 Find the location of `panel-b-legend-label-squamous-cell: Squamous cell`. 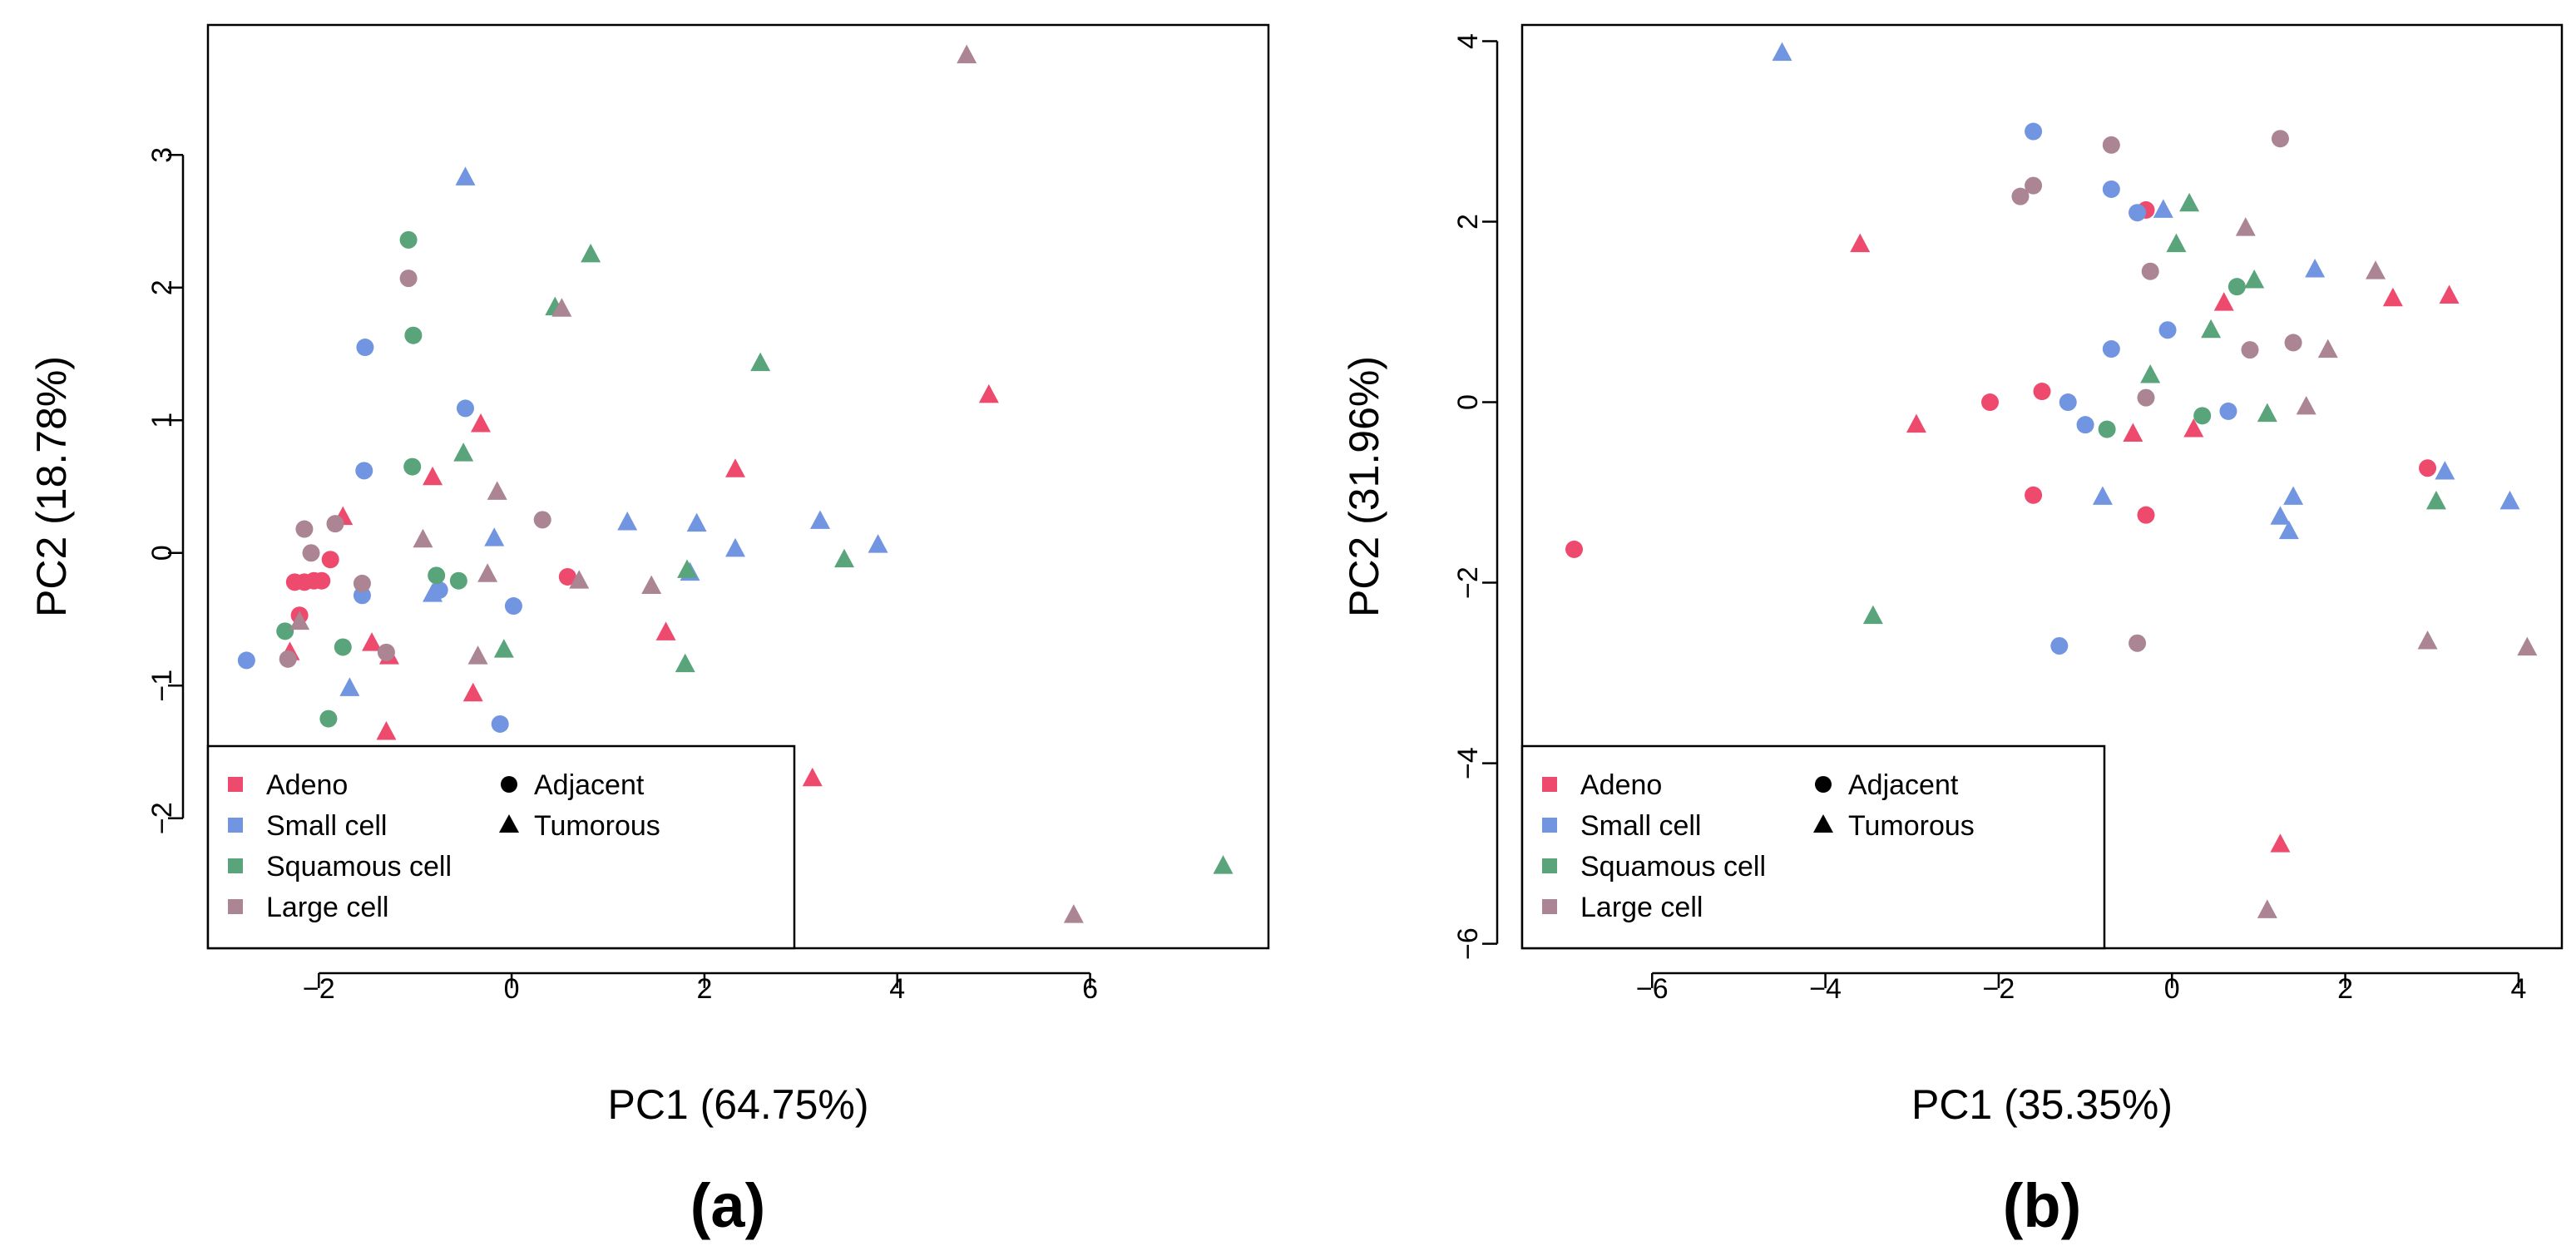

panel-b-legend-label-squamous-cell: Squamous cell is located at coordinates (1673, 867).